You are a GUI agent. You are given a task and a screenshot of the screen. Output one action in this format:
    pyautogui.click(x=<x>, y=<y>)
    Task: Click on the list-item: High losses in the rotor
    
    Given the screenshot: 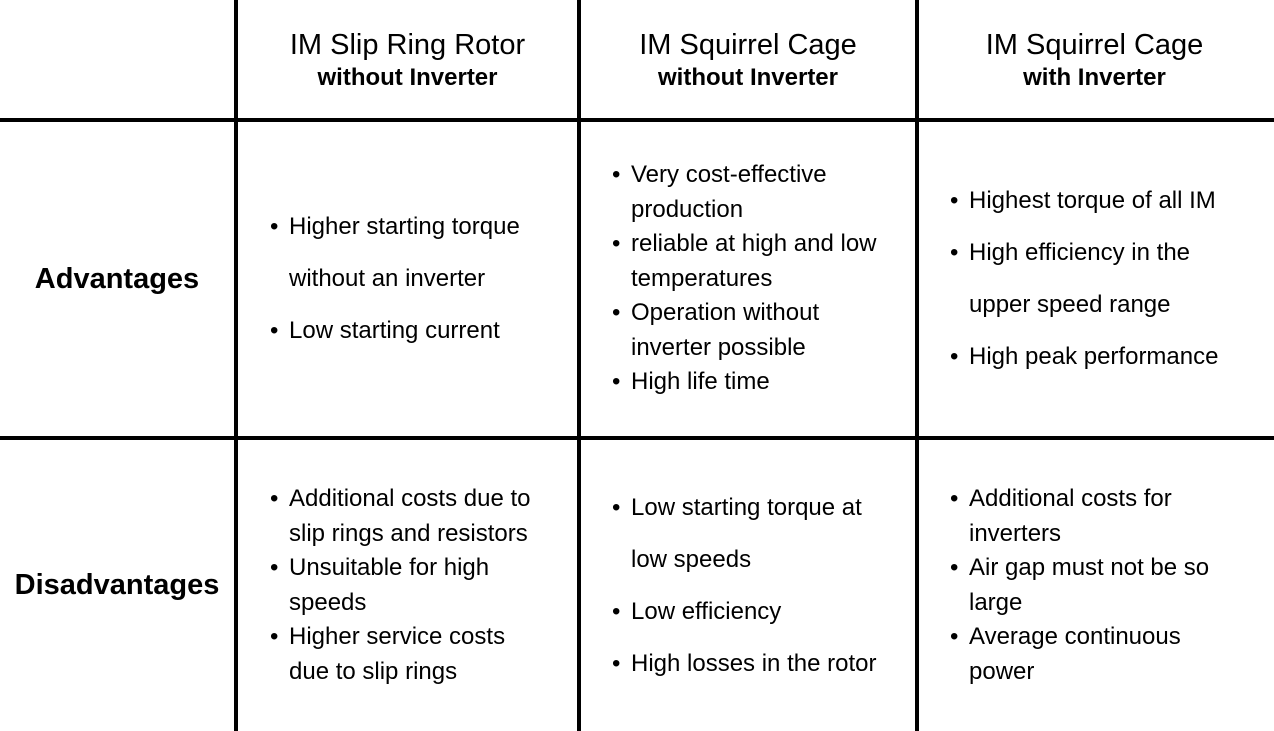 What is the action you would take?
    pyautogui.click(x=763, y=664)
    